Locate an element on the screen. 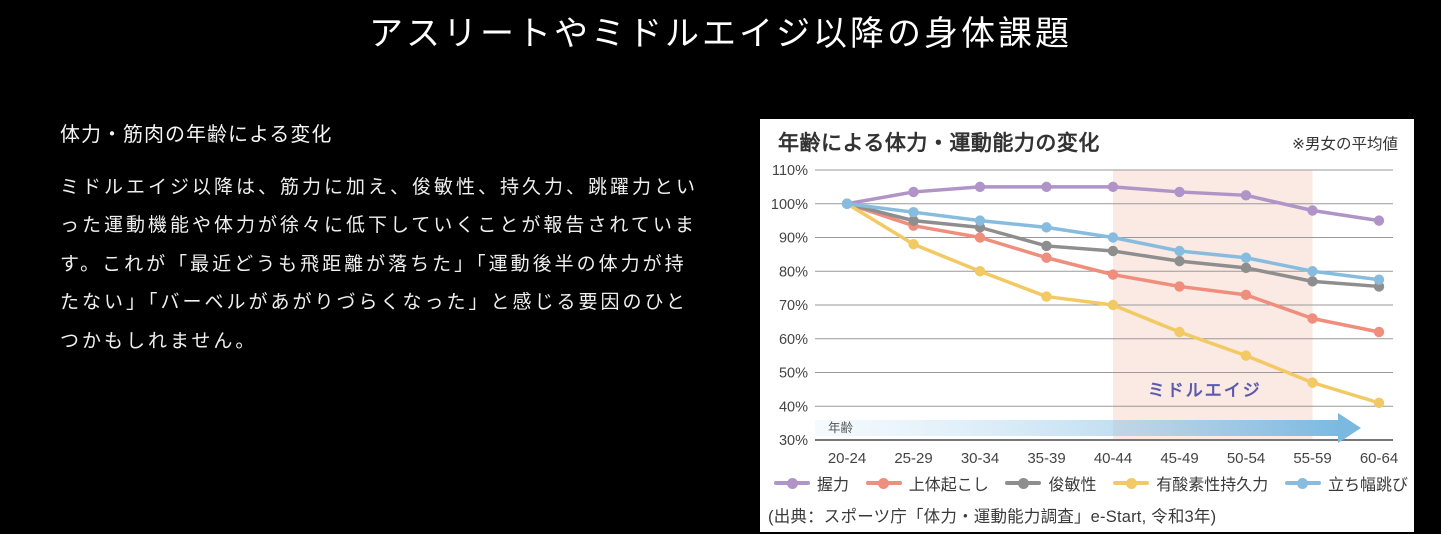 This screenshot has height=534, width=1441. x-tick-label: 30-34 is located at coordinates (980, 458).